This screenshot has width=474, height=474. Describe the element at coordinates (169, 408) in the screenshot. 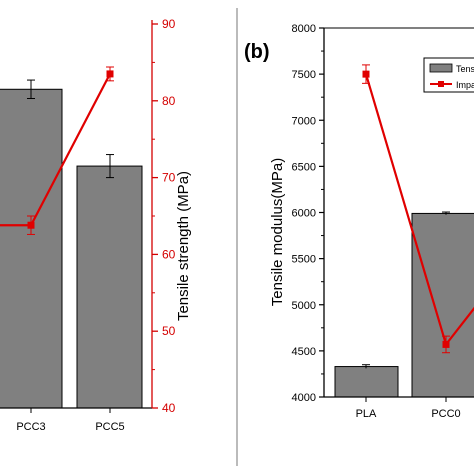

I see `panel-a-y2-tick-label-1: 40` at that location.